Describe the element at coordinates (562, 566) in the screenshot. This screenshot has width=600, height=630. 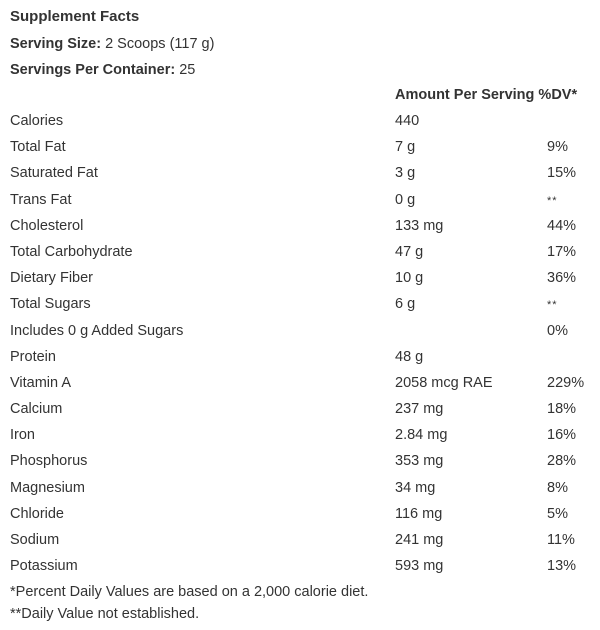
I see `nutrient-daily-value: 13%` at that location.